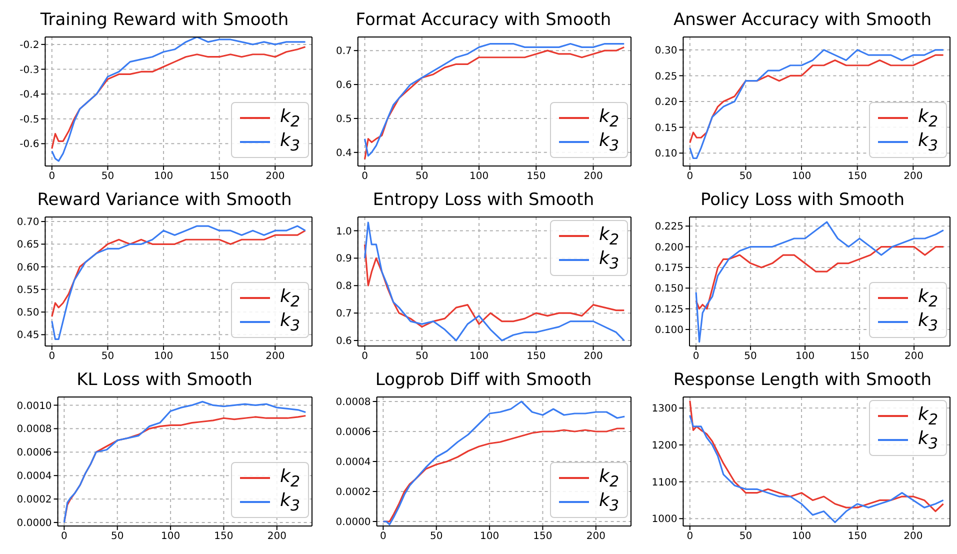  Describe the element at coordinates (164, 200) in the screenshot. I see `chart-title: Reward Variance with Smooth` at that location.